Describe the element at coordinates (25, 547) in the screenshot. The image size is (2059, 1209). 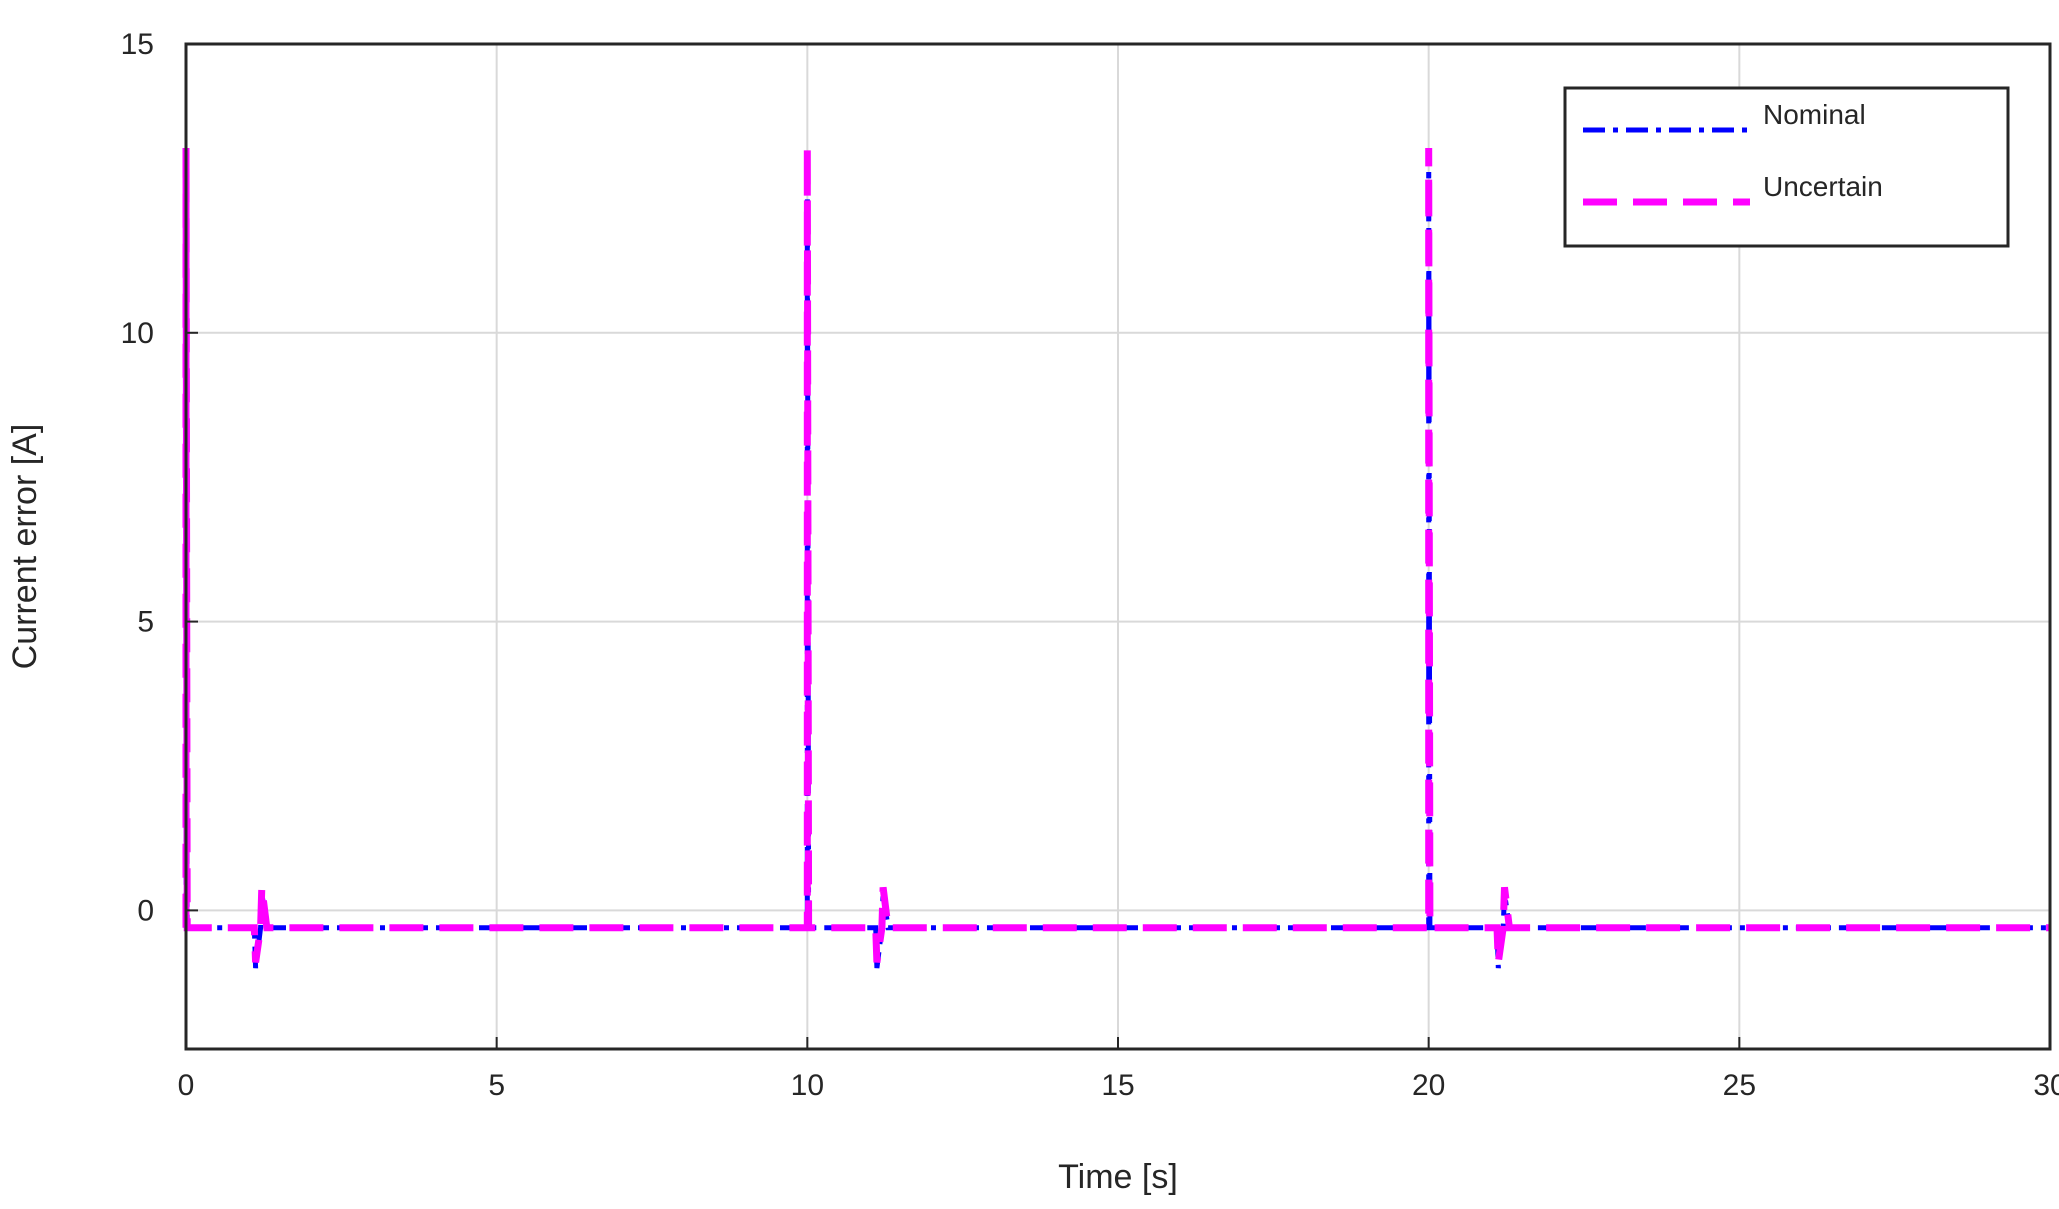
I see `y-axis-label: Current error [A]` at that location.